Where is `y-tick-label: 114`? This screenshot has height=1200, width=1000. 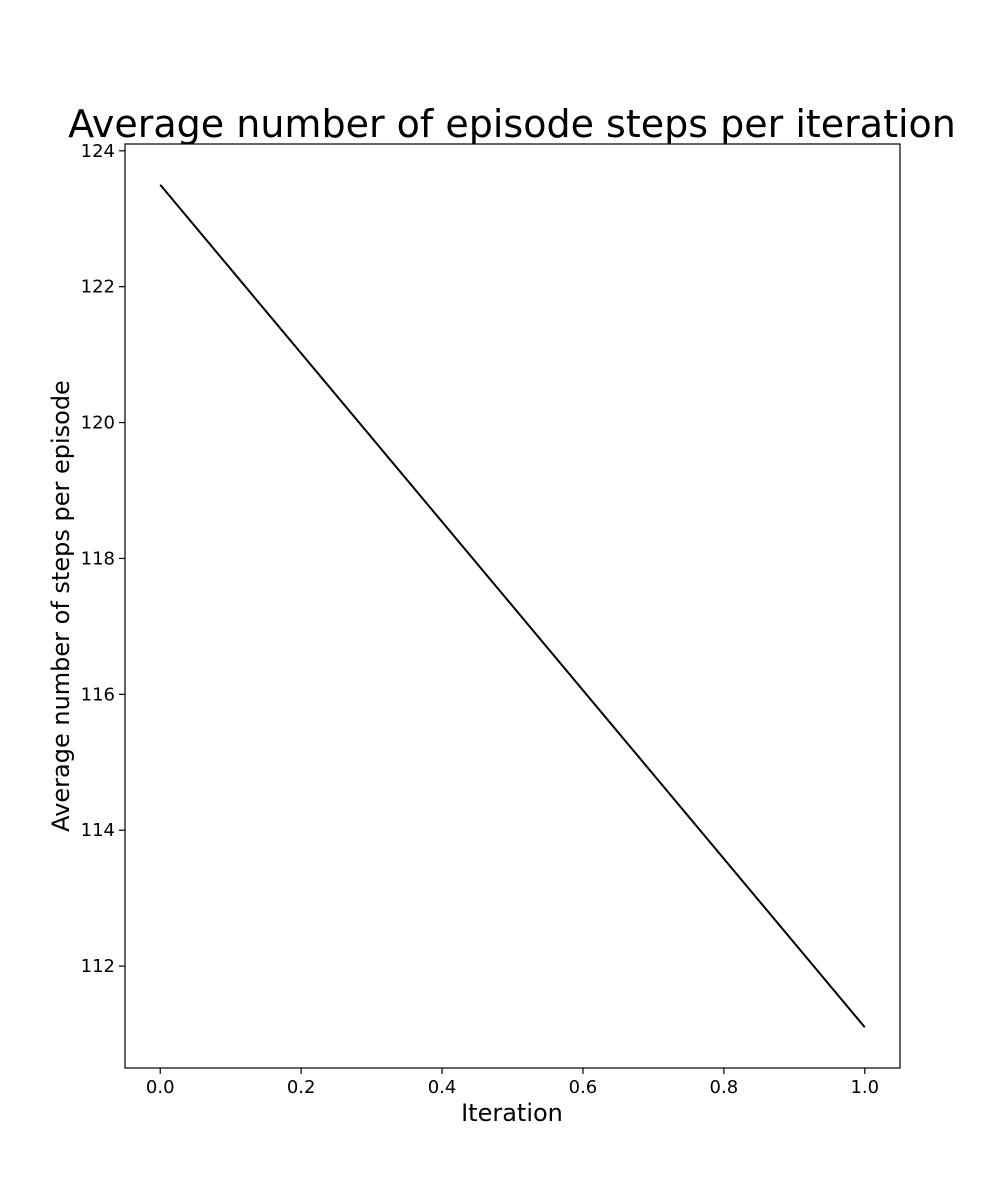 y-tick-label: 114 is located at coordinates (98, 830).